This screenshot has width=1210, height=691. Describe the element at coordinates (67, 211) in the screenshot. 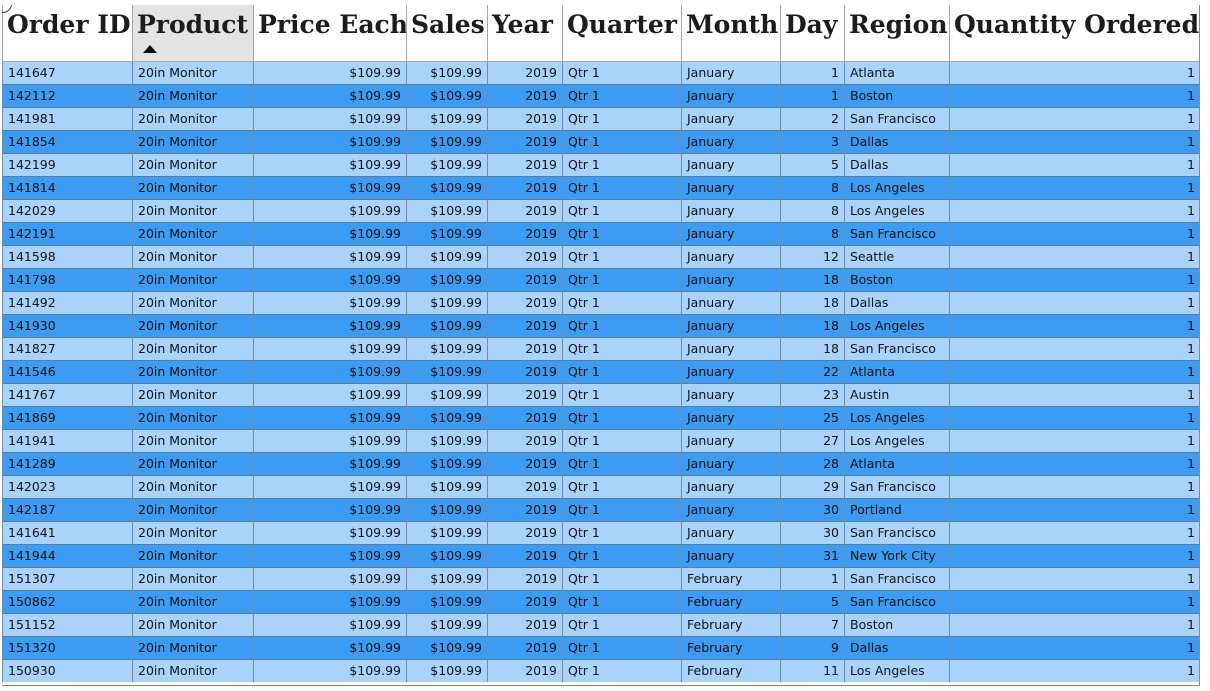

I see `cell-order-id: 142029` at that location.